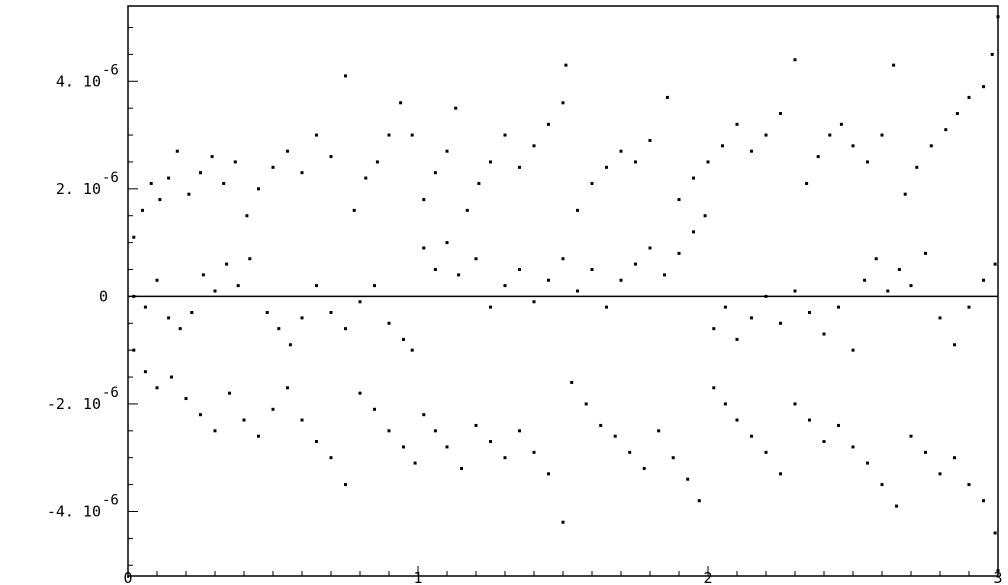 This screenshot has height=585, width=1008. I want to click on y-tick-exponent: -6, so click(110, 178).